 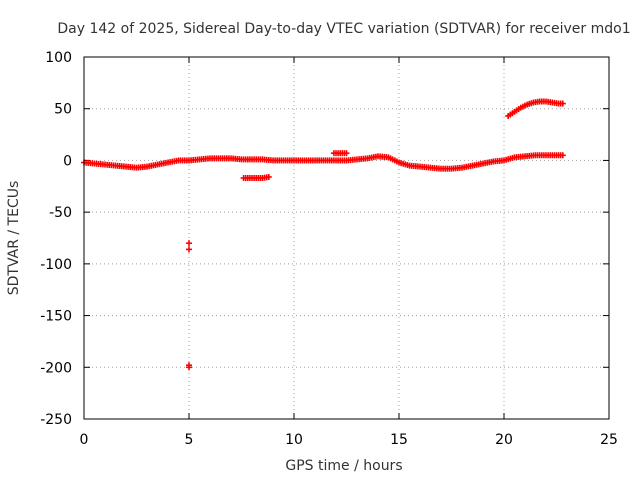 What do you see at coordinates (294, 440) in the screenshot?
I see `x-tick-label: 10` at bounding box center [294, 440].